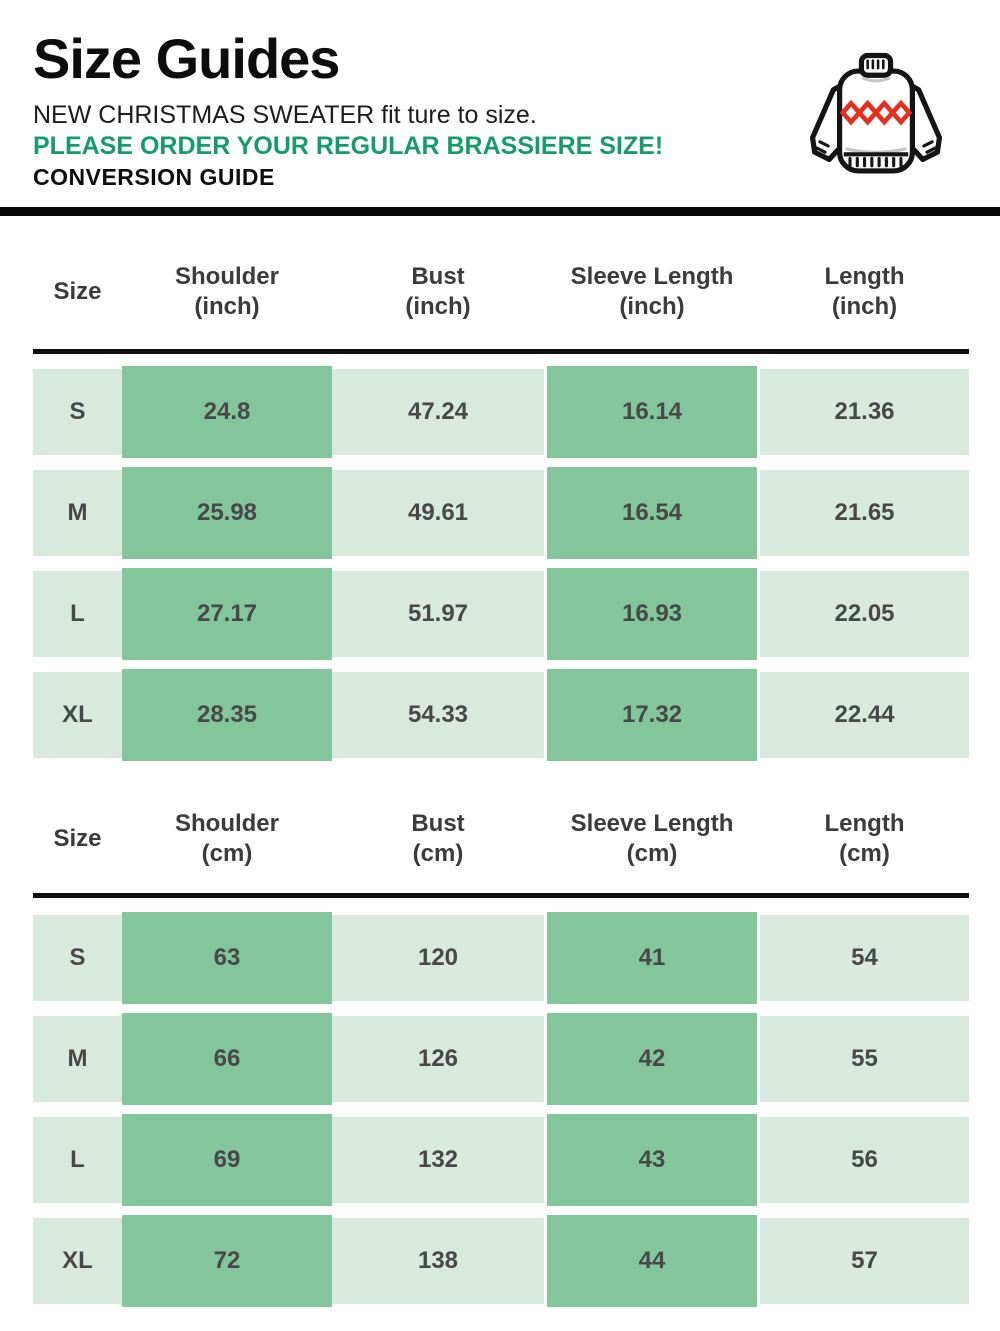 Image resolution: width=1000 pixels, height=1331 pixels. Describe the element at coordinates (864, 1261) in the screenshot. I see `length-cell: 57` at that location.